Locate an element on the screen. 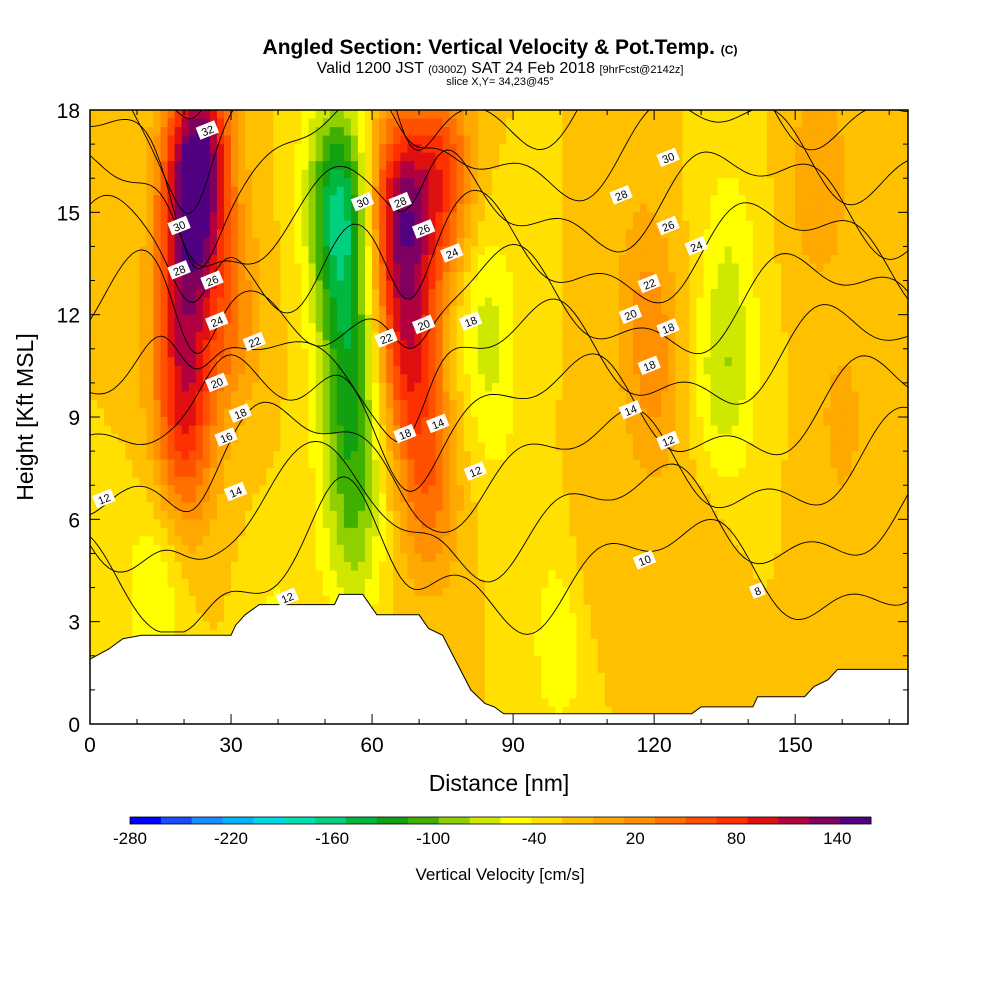  valid-date: SAT 24 Feb 2018 is located at coordinates (533, 68).